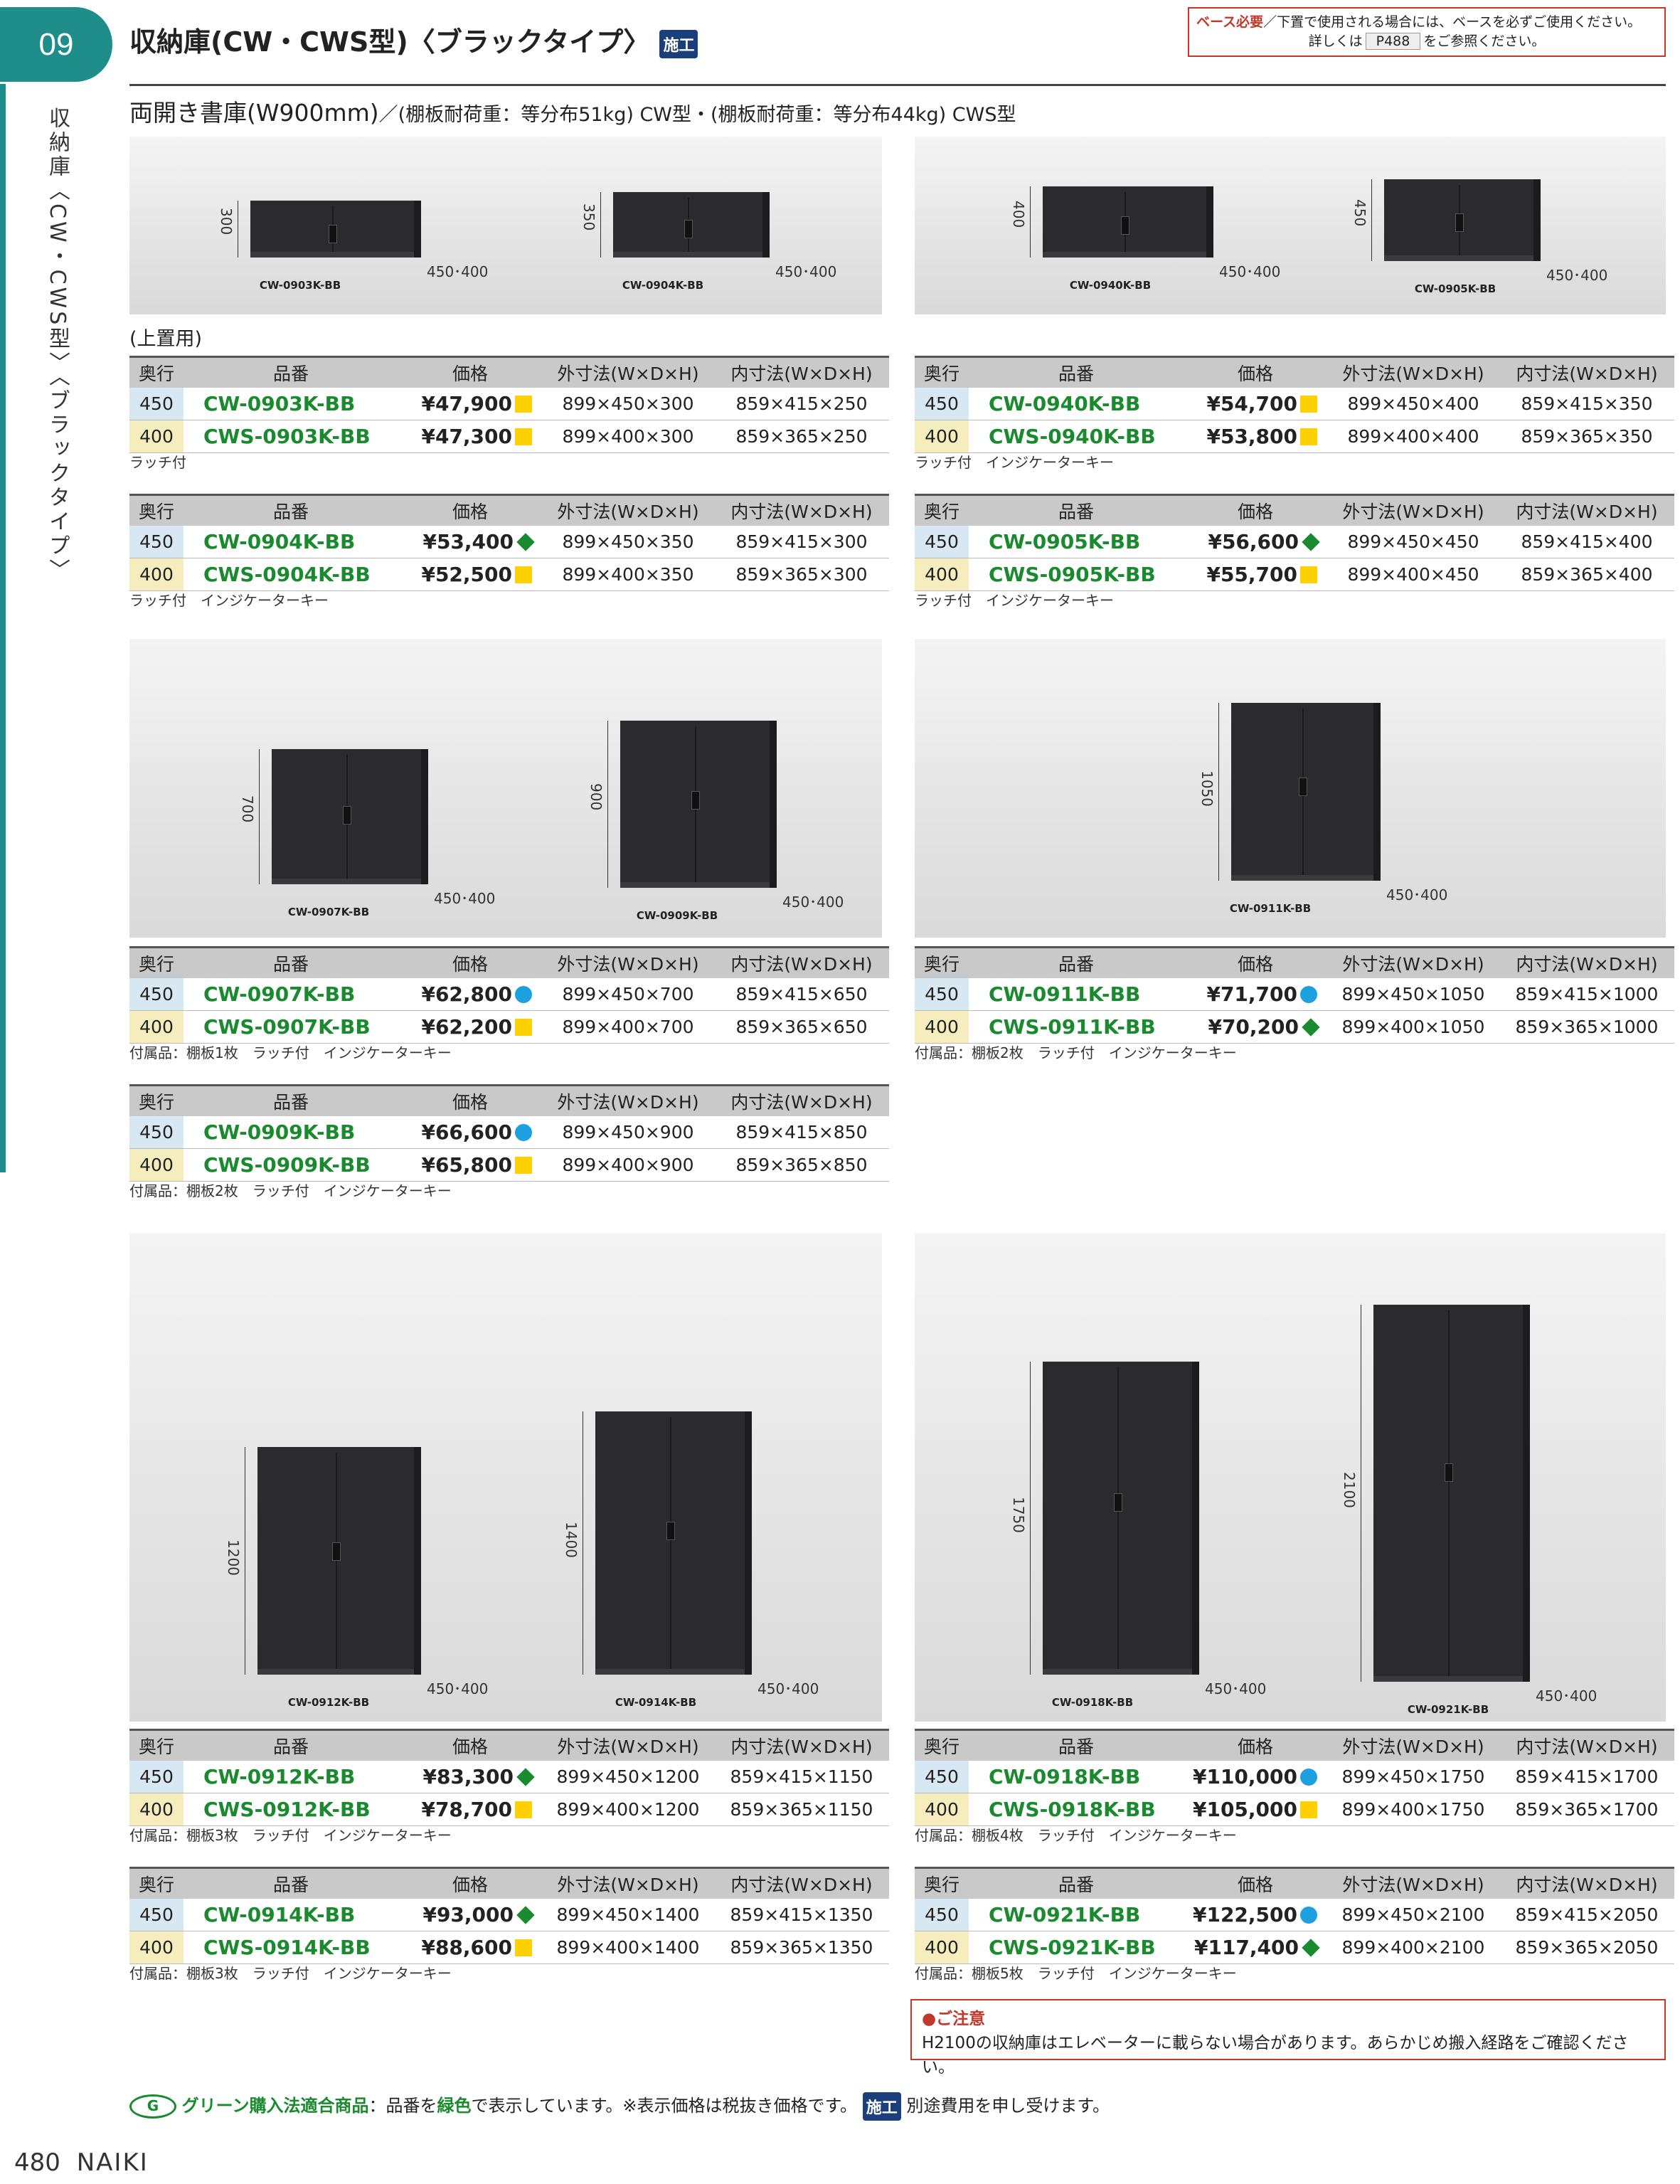 The image size is (1680, 2184). What do you see at coordinates (1255, 574) in the screenshot?
I see `price-cell: ¥55,700` at bounding box center [1255, 574].